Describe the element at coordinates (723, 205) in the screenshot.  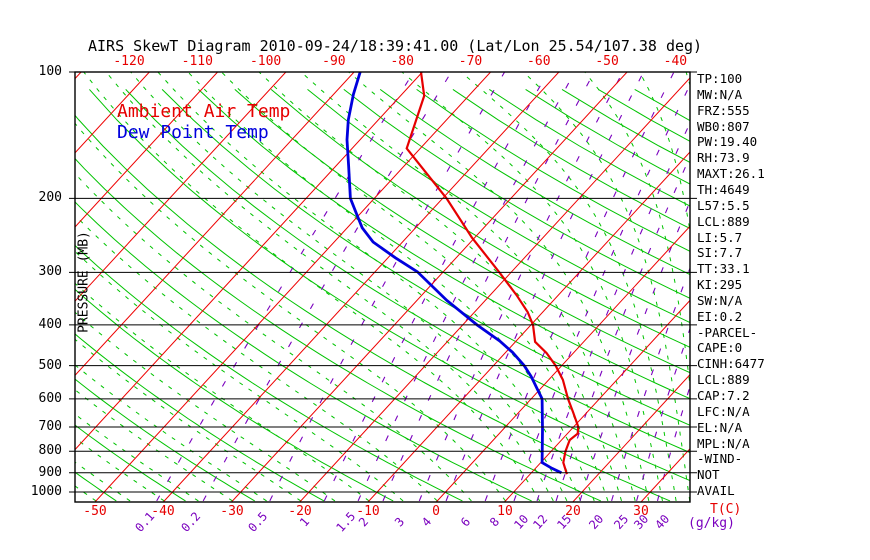
I see `stat-l57: L57:5.5` at that location.